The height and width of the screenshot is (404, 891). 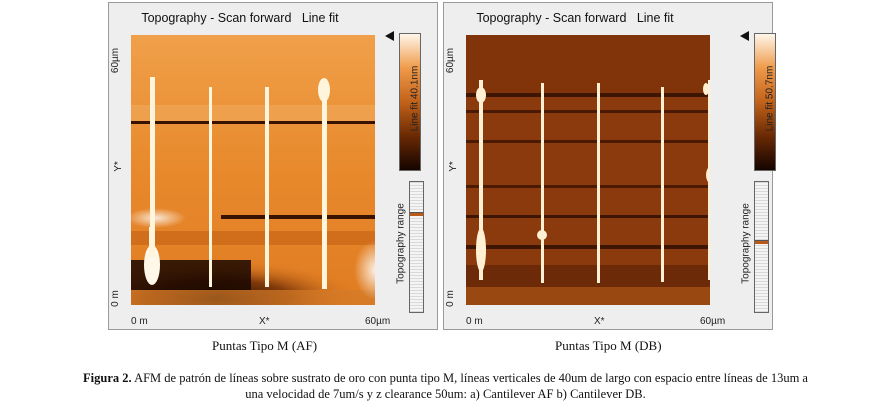 What do you see at coordinates (265, 345) in the screenshot?
I see `caption-af: Puntas Tipo M (AF)` at bounding box center [265, 345].